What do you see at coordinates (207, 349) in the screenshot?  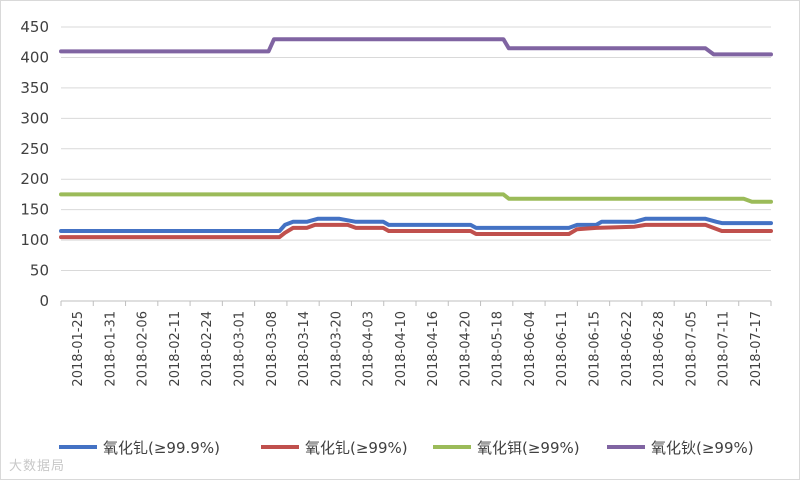 I see `x-tick-label: 2018-02-24` at bounding box center [207, 349].